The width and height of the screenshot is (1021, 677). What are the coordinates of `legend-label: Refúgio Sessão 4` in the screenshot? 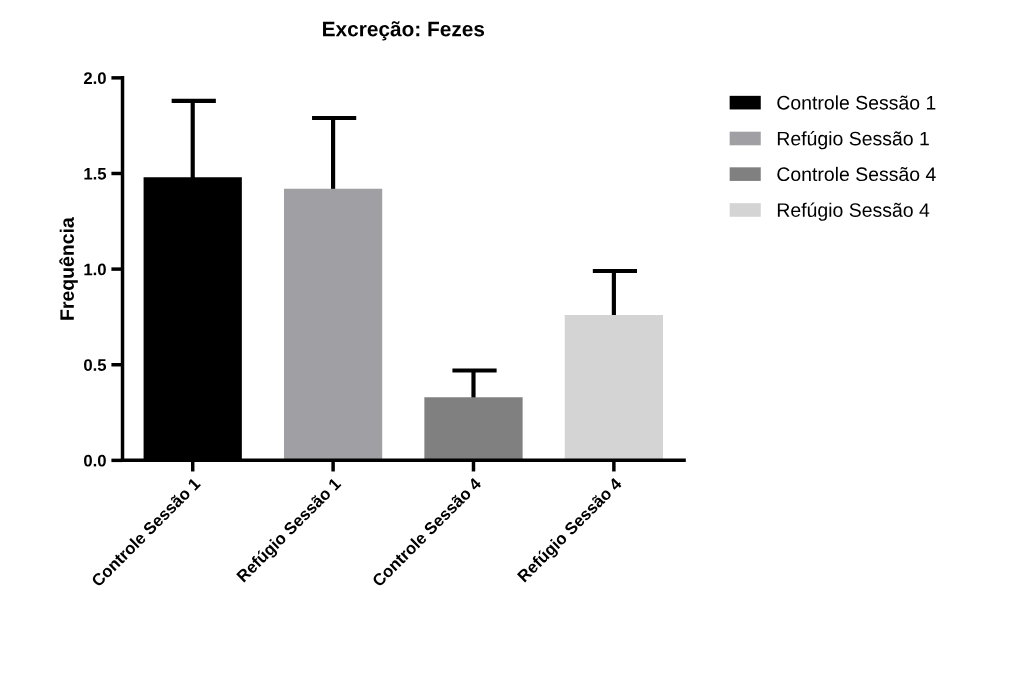 It's located at (853, 211).